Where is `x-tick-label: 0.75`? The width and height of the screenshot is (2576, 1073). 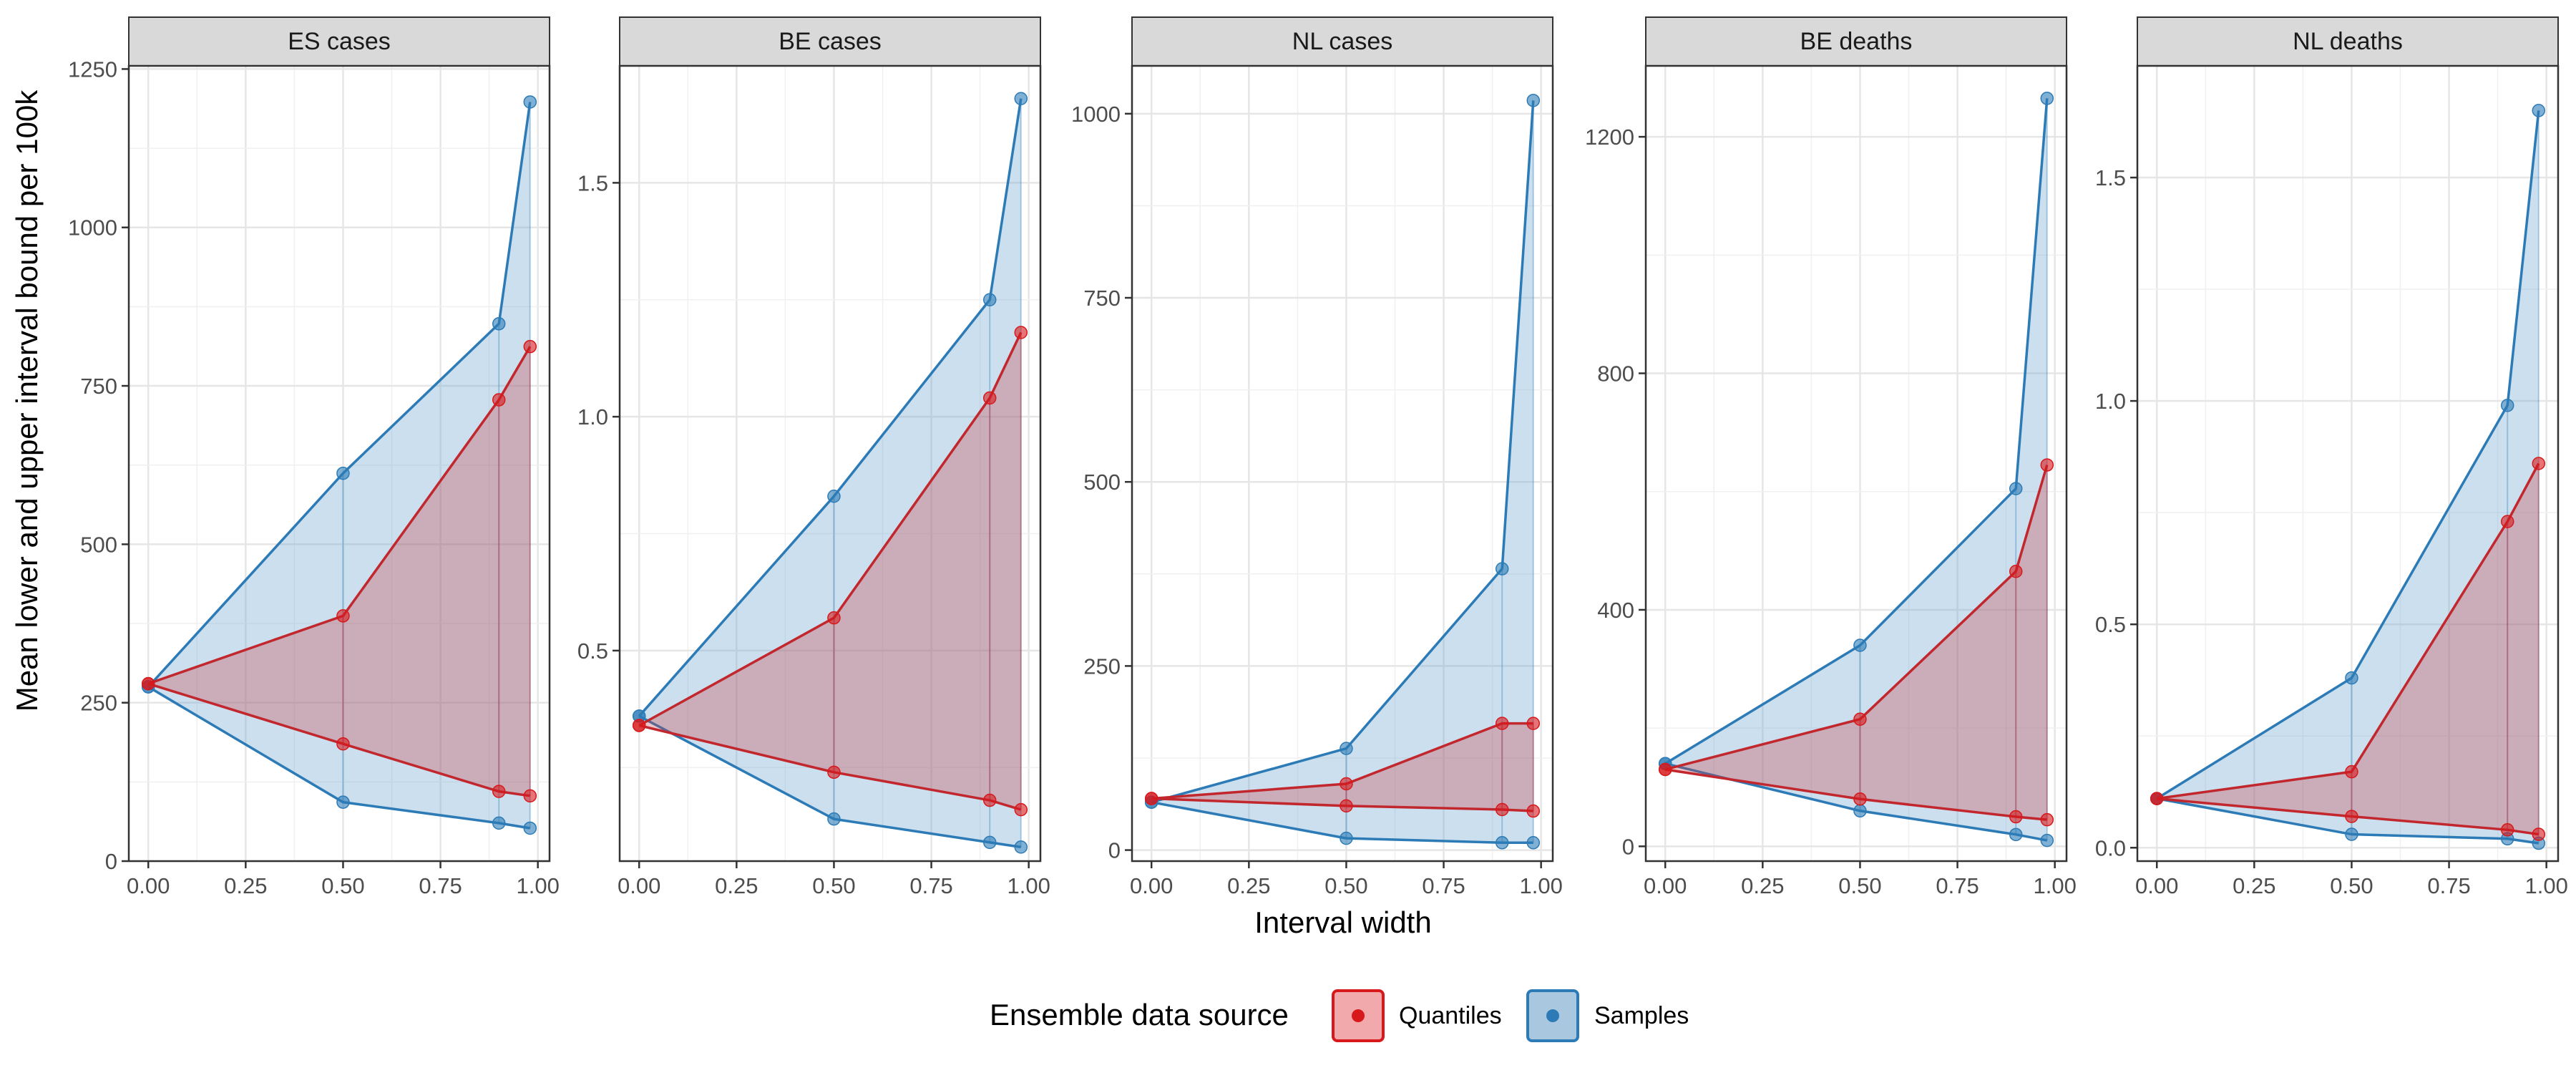 x-tick-label: 0.75 is located at coordinates (1957, 886).